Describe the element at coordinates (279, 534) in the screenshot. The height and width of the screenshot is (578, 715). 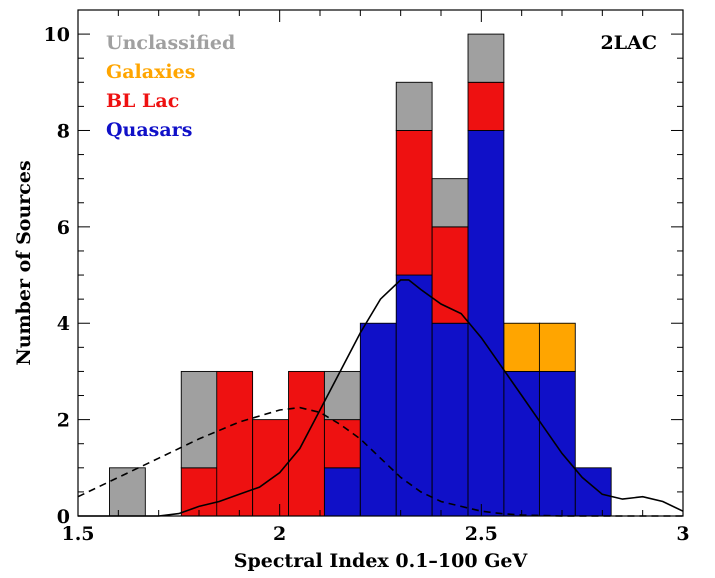
I see `x-tick-label: 2` at that location.